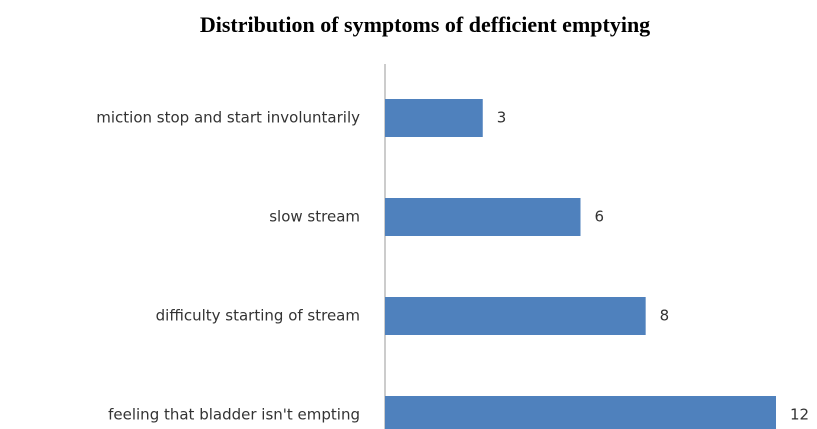  I want to click on data-label: 12, so click(799, 415).